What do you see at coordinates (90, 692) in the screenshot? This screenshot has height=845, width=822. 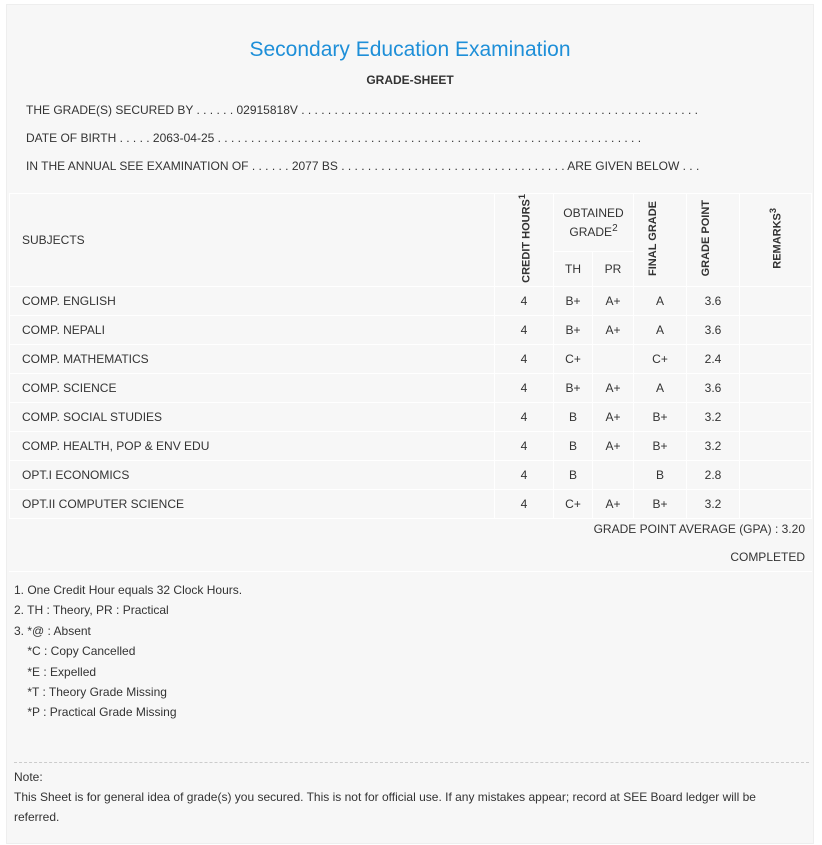 I see `footnote: *T : Theory Grade Missing` at bounding box center [90, 692].